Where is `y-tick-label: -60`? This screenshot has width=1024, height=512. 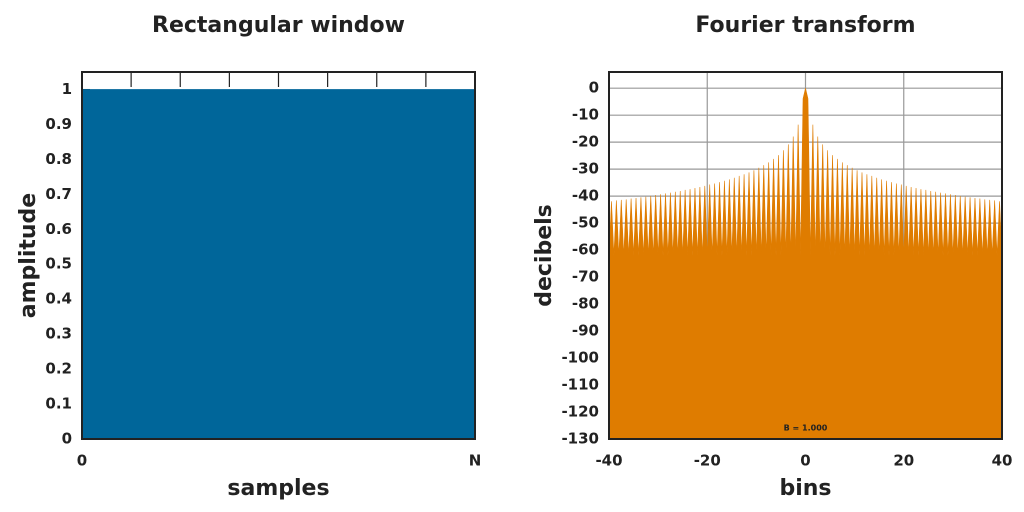
y-tick-label: -60 is located at coordinates (585, 250).